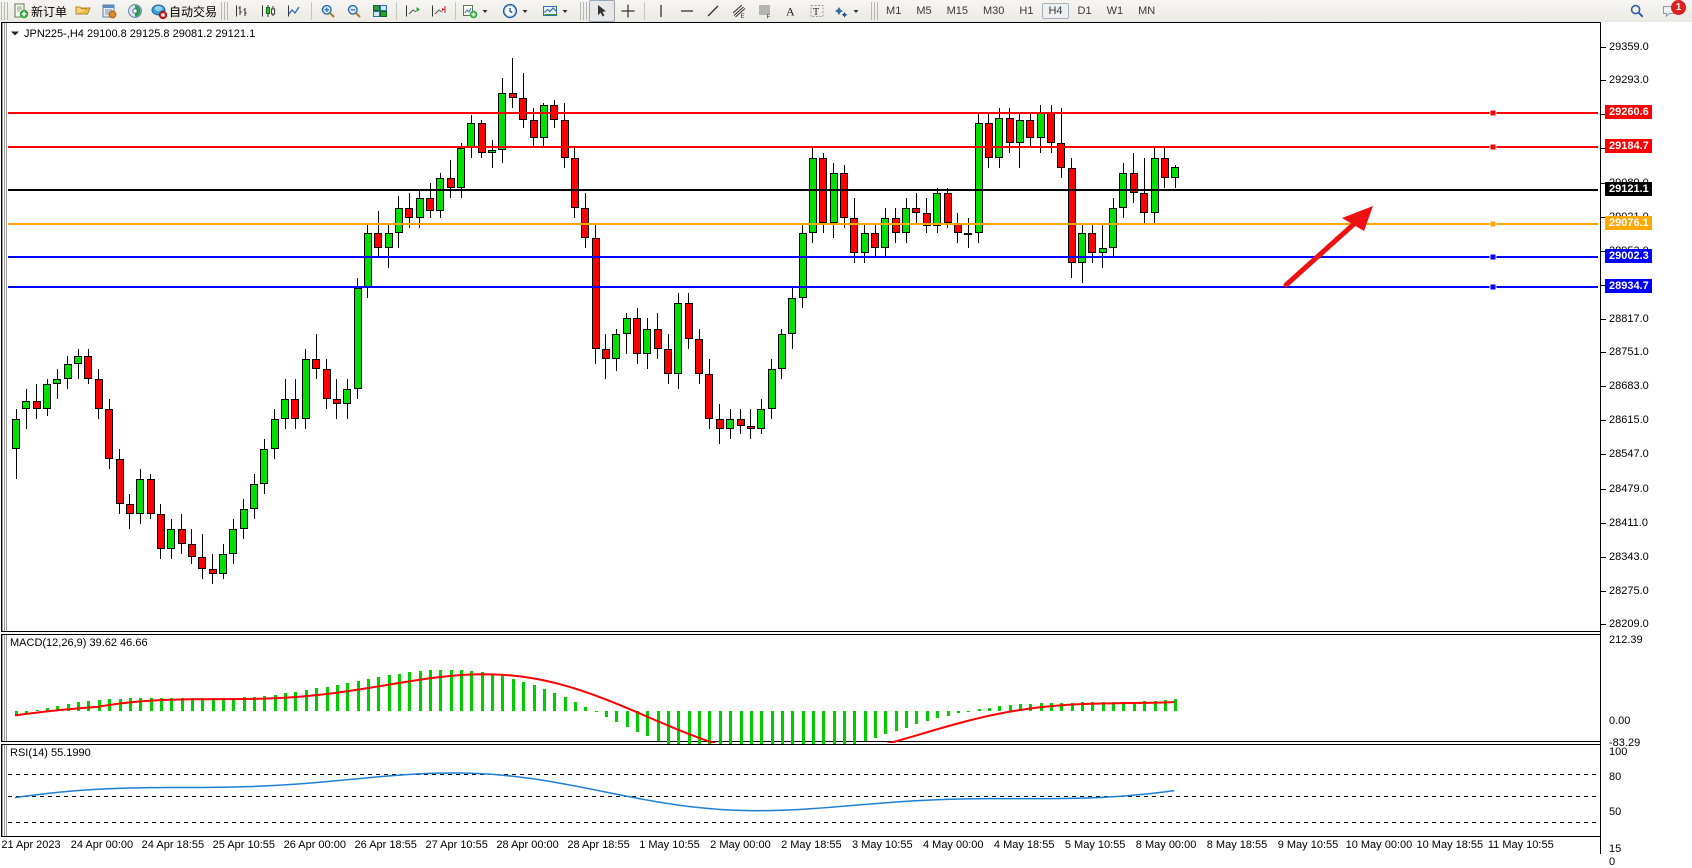 This screenshot has width=1692, height=868. I want to click on price-level-badge: 29260.6, so click(1628, 112).